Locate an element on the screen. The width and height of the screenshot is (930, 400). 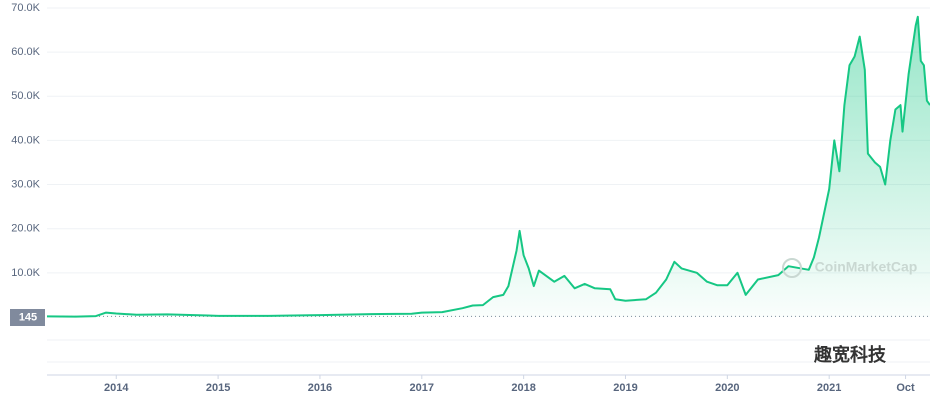
watermark: CoinMarketCap is located at coordinates (866, 267).